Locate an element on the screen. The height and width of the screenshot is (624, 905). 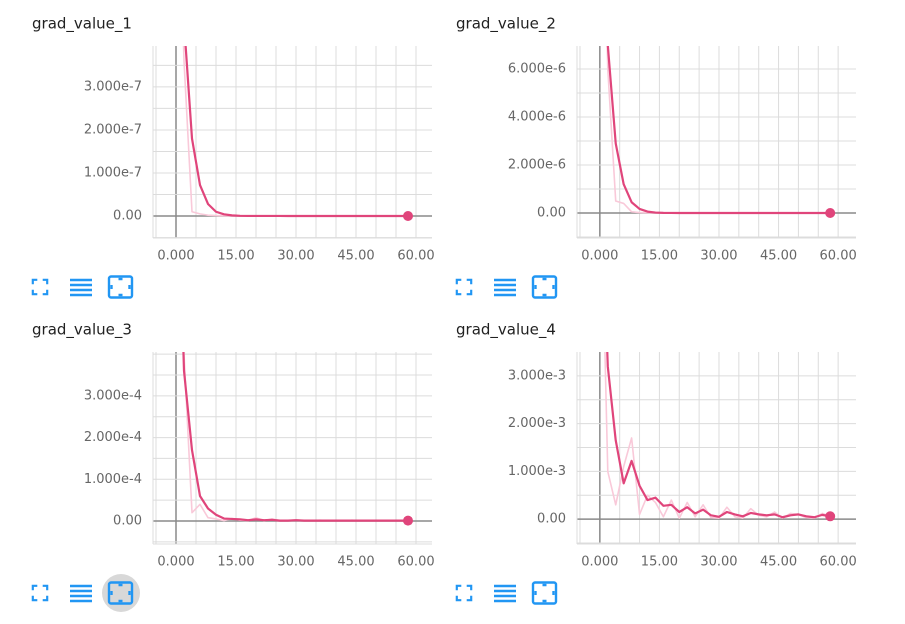
y-tick-label: 6.000e-6 is located at coordinates (537, 69).